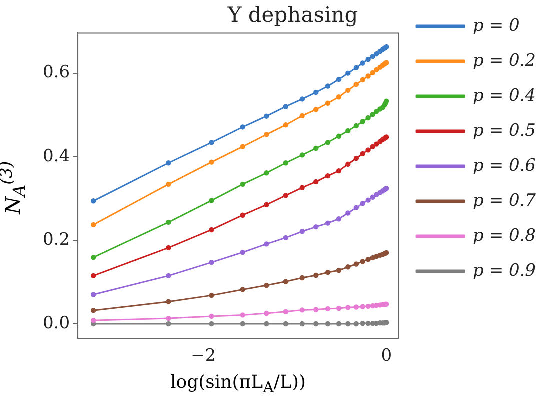  I want to click on legend-label: p = 0.4, so click(504, 96).